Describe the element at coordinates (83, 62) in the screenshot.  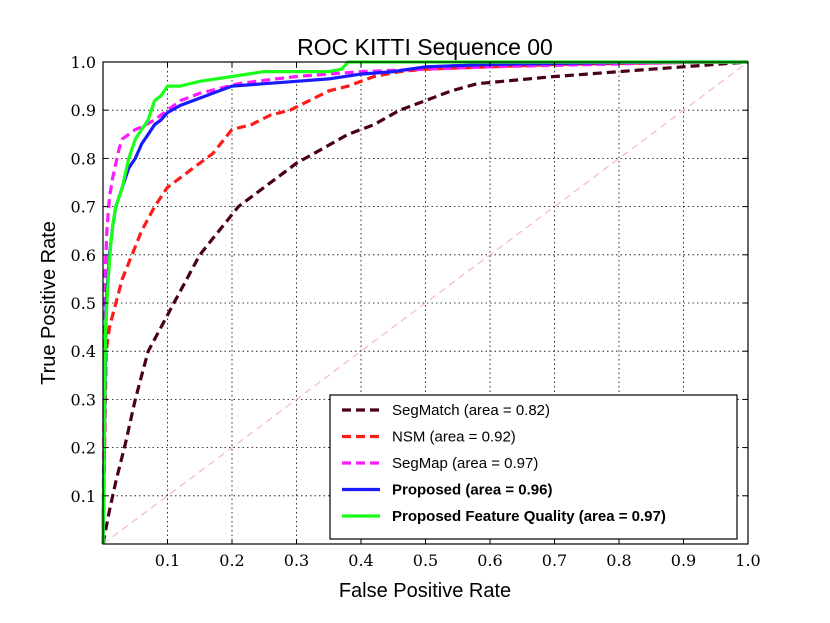
I see `y-tick-label: 1.0` at that location.